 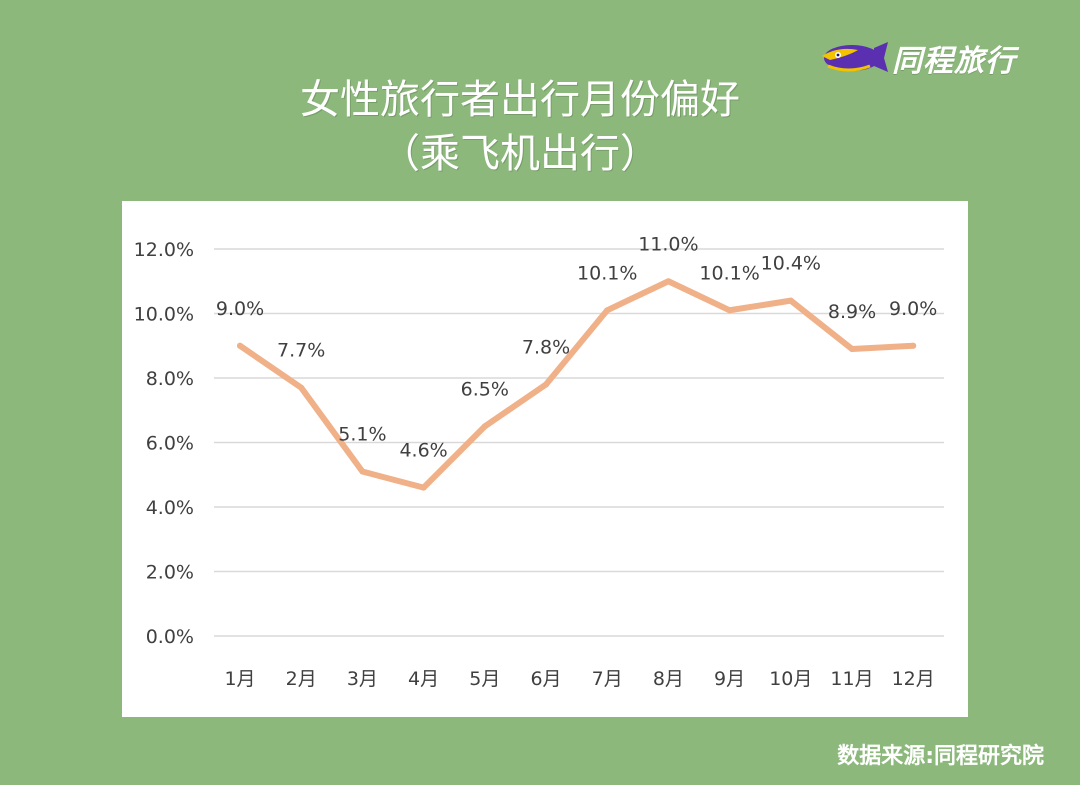 What do you see at coordinates (170, 379) in the screenshot?
I see `y-tick-label: 8.0%` at bounding box center [170, 379].